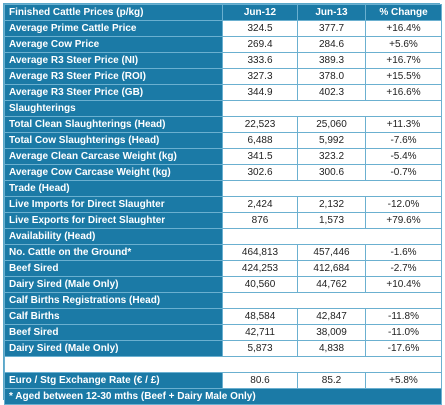 This screenshot has height=405, width=445. What do you see at coordinates (113, 268) in the screenshot?
I see `row-label: Beef Sired` at bounding box center [113, 268].